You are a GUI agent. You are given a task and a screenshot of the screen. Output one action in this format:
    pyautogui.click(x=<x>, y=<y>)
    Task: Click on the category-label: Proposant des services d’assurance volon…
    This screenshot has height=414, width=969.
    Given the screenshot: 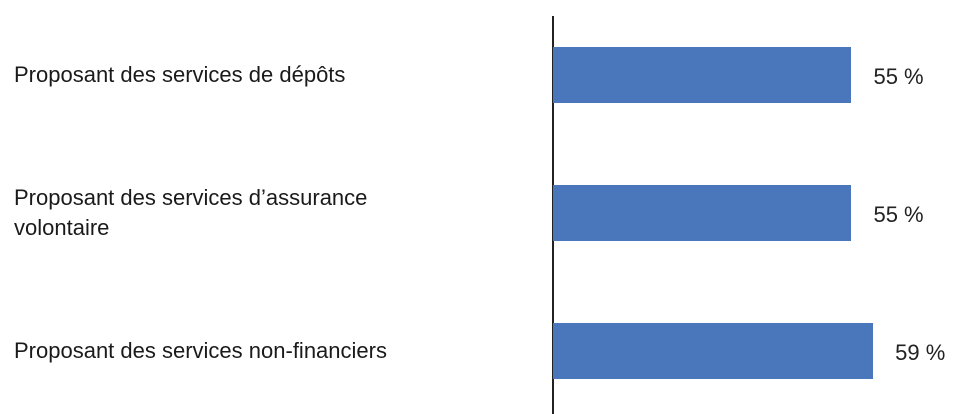 What is the action you would take?
    pyautogui.click(x=191, y=212)
    